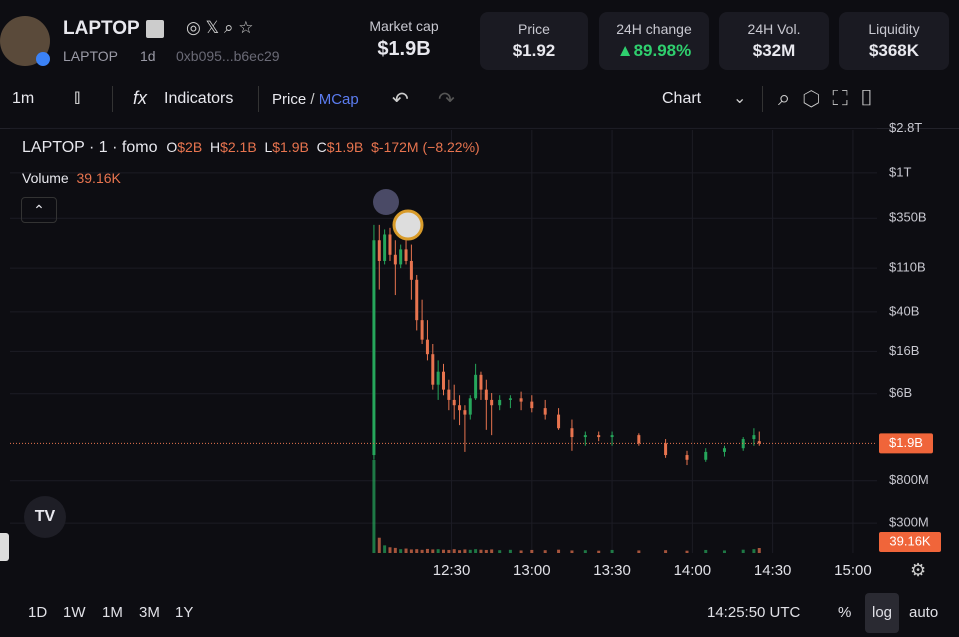  Describe the element at coordinates (228, 56) in the screenshot. I see `token-address: 0xb095...b6ec29` at that location.